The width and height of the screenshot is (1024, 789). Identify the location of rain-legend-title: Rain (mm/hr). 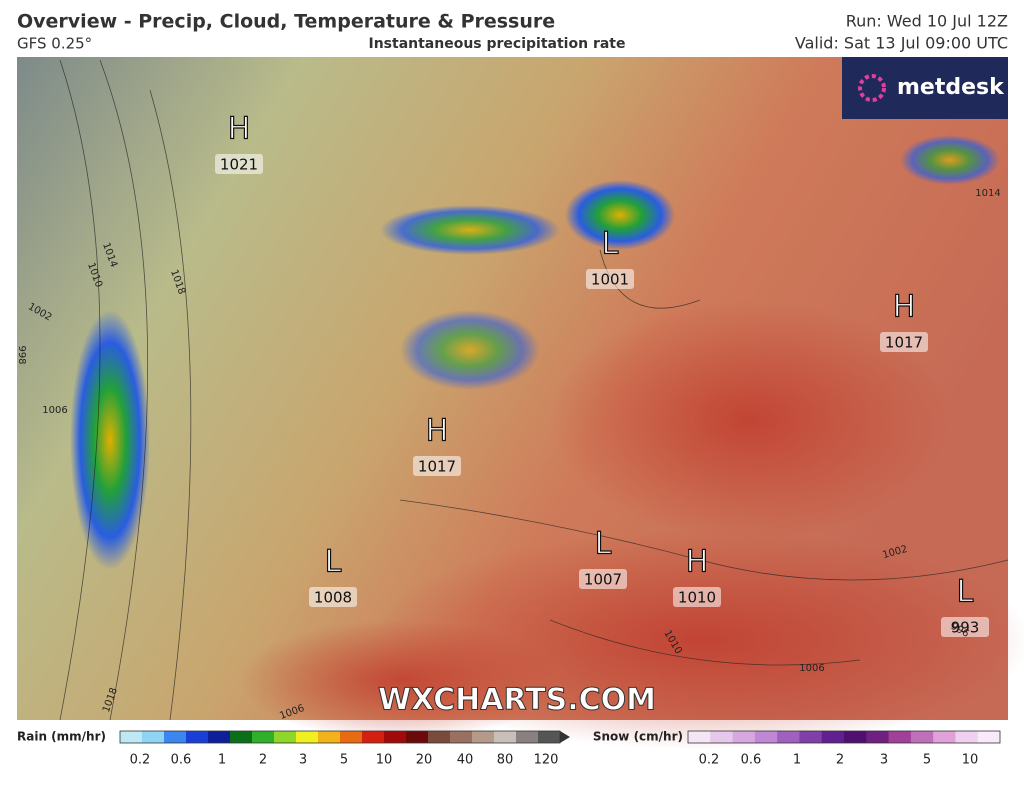
(61, 737).